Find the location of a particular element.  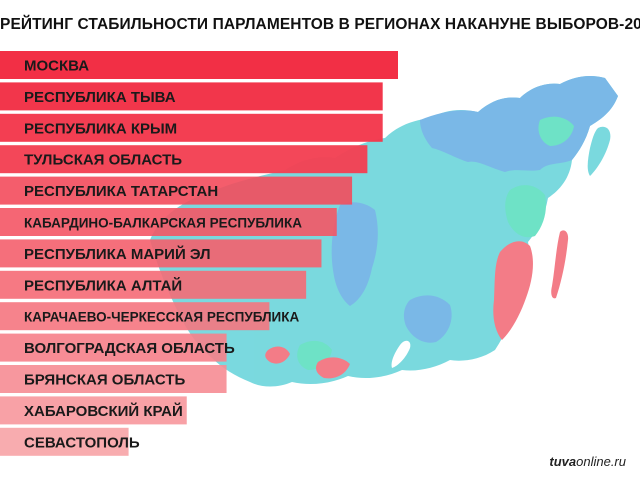

bar-label-1: МОСКВА is located at coordinates (56, 66).